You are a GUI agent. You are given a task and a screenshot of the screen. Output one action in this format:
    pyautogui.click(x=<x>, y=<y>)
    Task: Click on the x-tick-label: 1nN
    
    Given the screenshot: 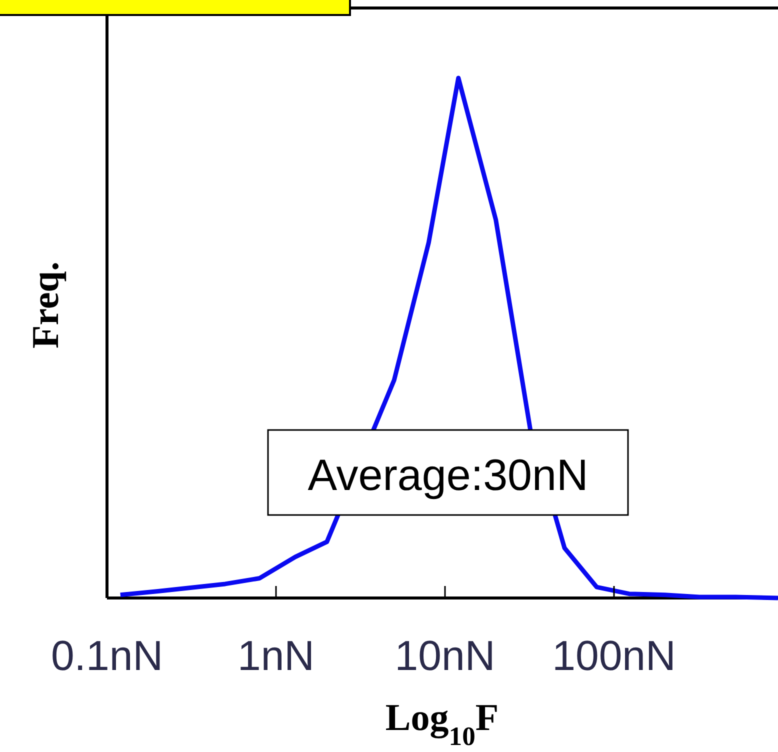 What is the action you would take?
    pyautogui.click(x=276, y=655)
    